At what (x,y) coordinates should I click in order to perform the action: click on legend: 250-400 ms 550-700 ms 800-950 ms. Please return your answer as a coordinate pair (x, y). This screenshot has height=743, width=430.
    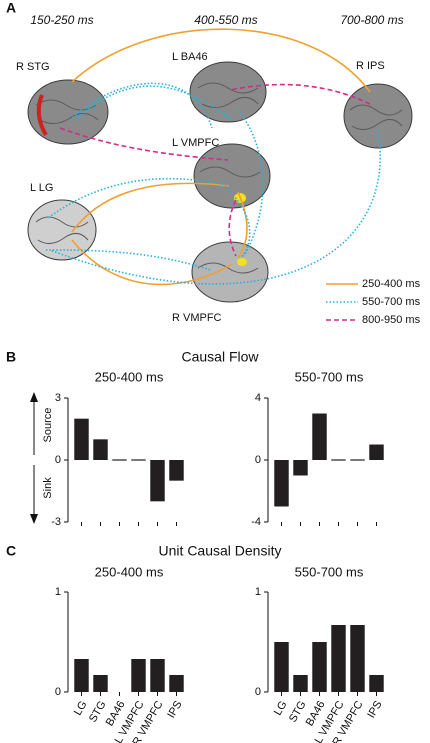
    Looking at the image, I should click on (373, 302).